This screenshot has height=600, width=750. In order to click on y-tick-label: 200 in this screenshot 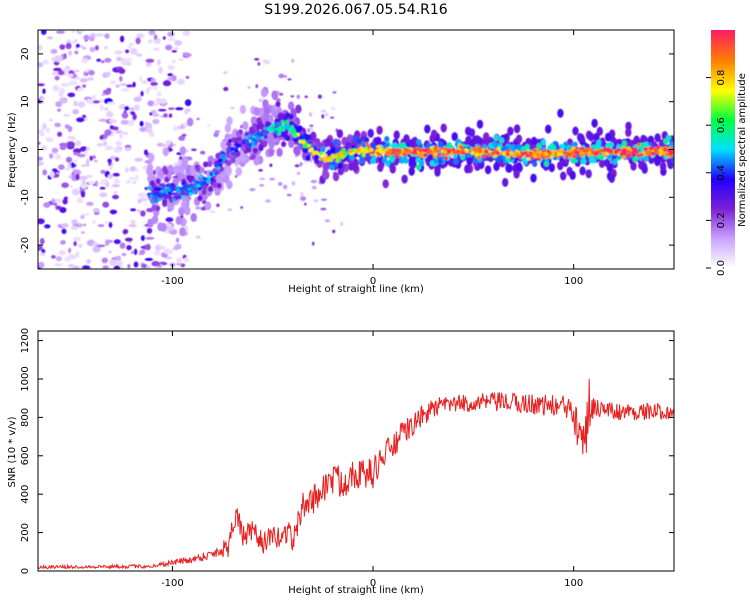, I will do `click(25, 532)`.